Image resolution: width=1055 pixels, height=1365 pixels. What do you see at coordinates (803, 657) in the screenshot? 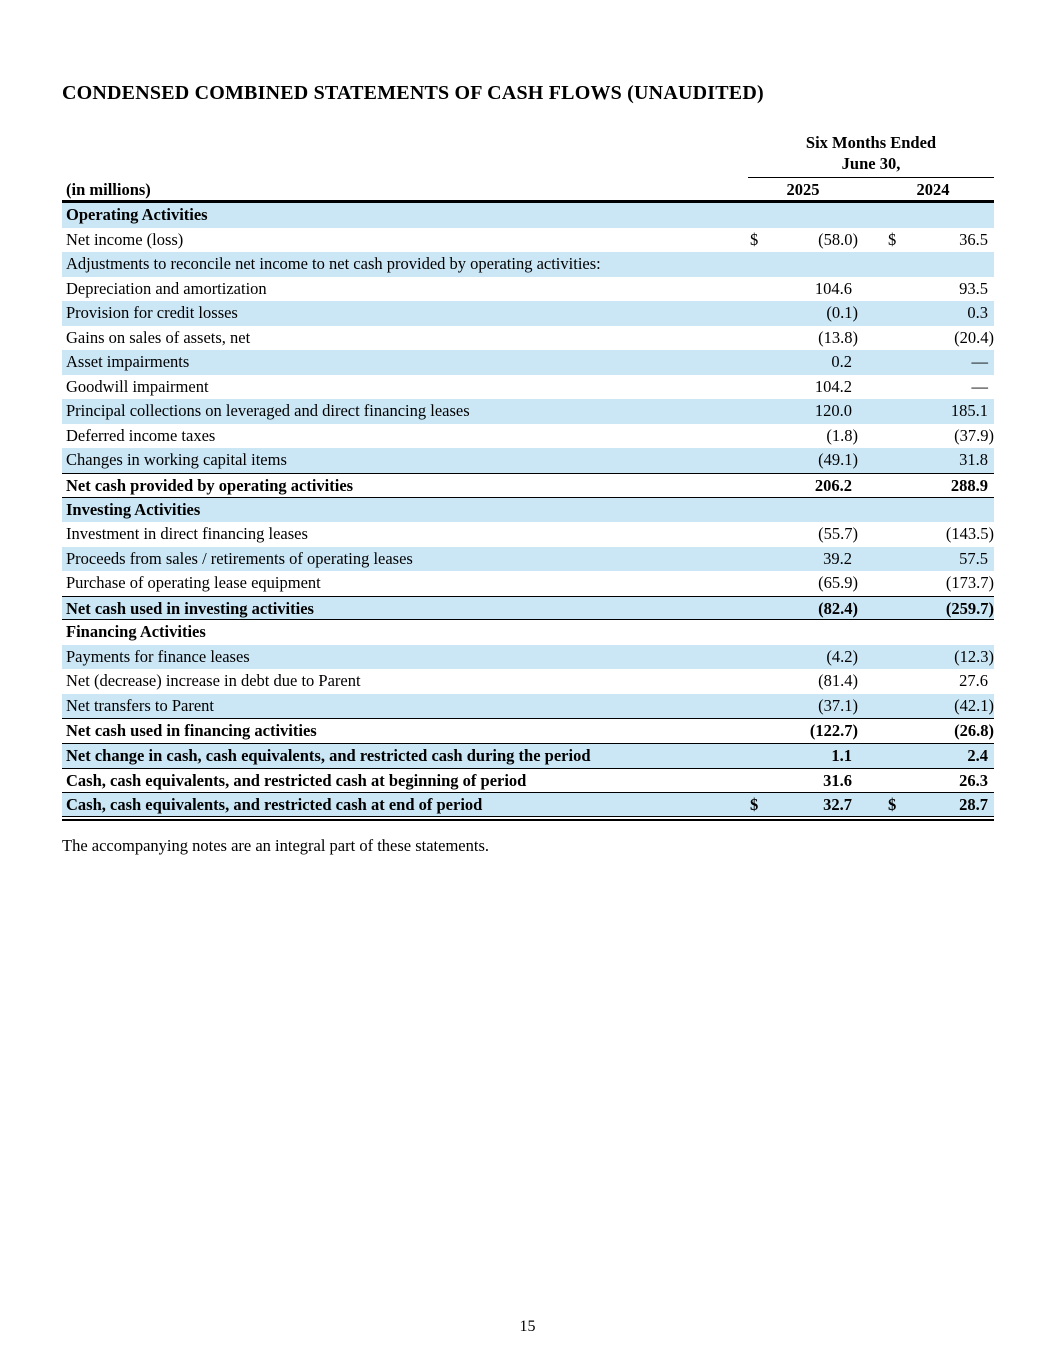
I see `cell-value-2025: (4.2)` at bounding box center [803, 657].